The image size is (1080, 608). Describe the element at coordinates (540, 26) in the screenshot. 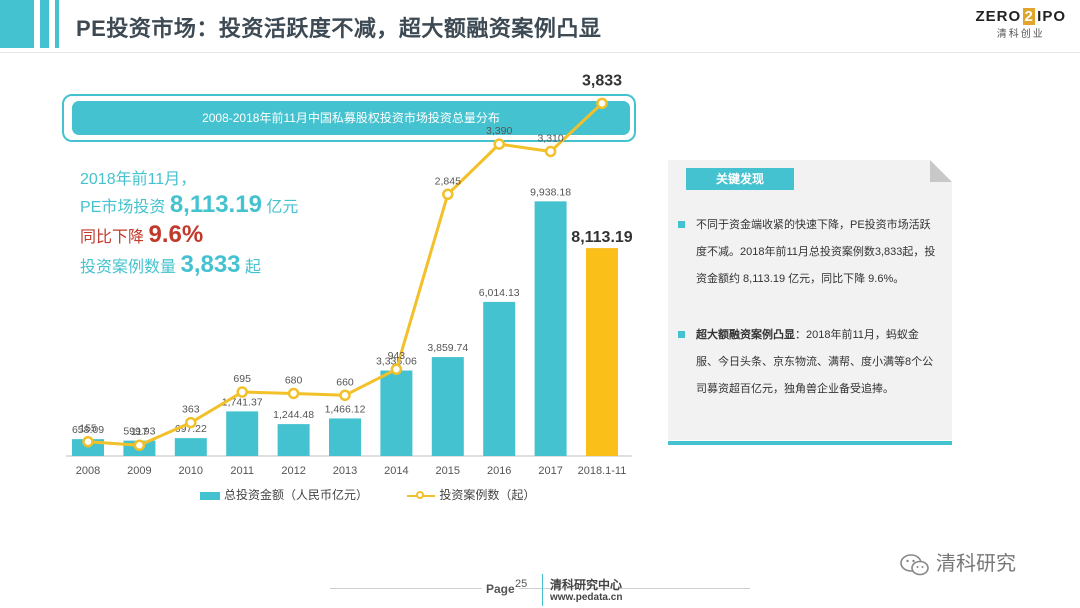

I see `header-bar: PE投资市场：投资活跃度不减，超大额融资案例凸显 ZERO 2 IPO 清科创业` at that location.